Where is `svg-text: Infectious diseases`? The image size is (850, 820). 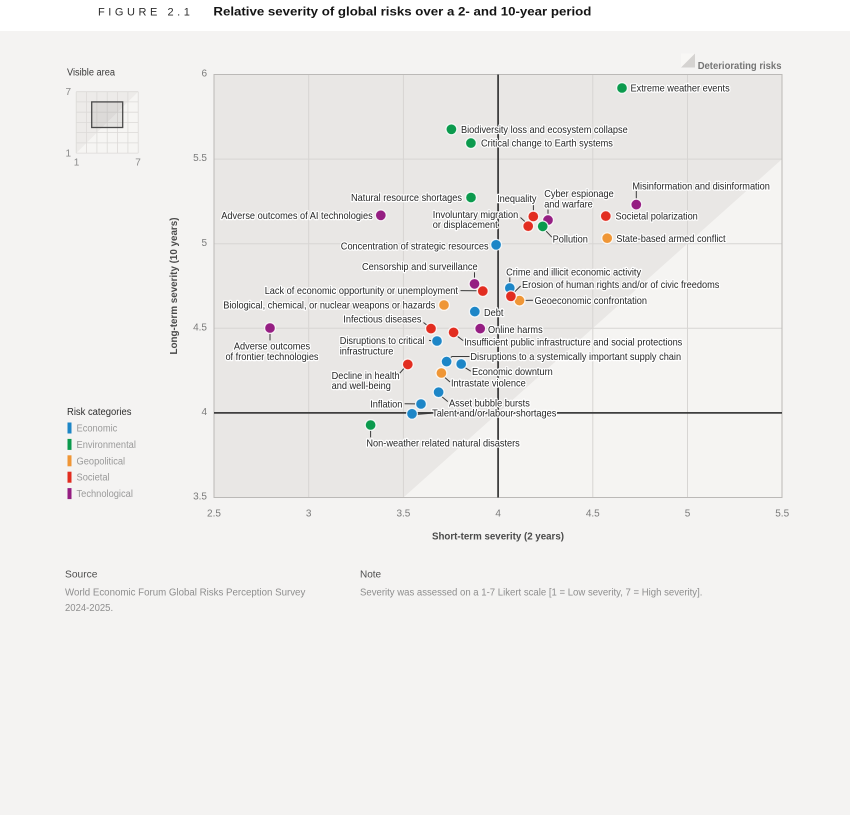
svg-text: Infectious diseases is located at coordinates (382, 320).